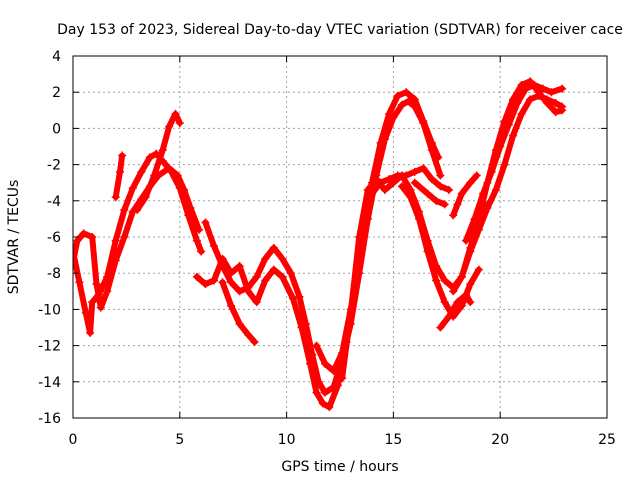 The width and height of the screenshot is (640, 480). I want to click on y-tick-label: 0, so click(56, 129).